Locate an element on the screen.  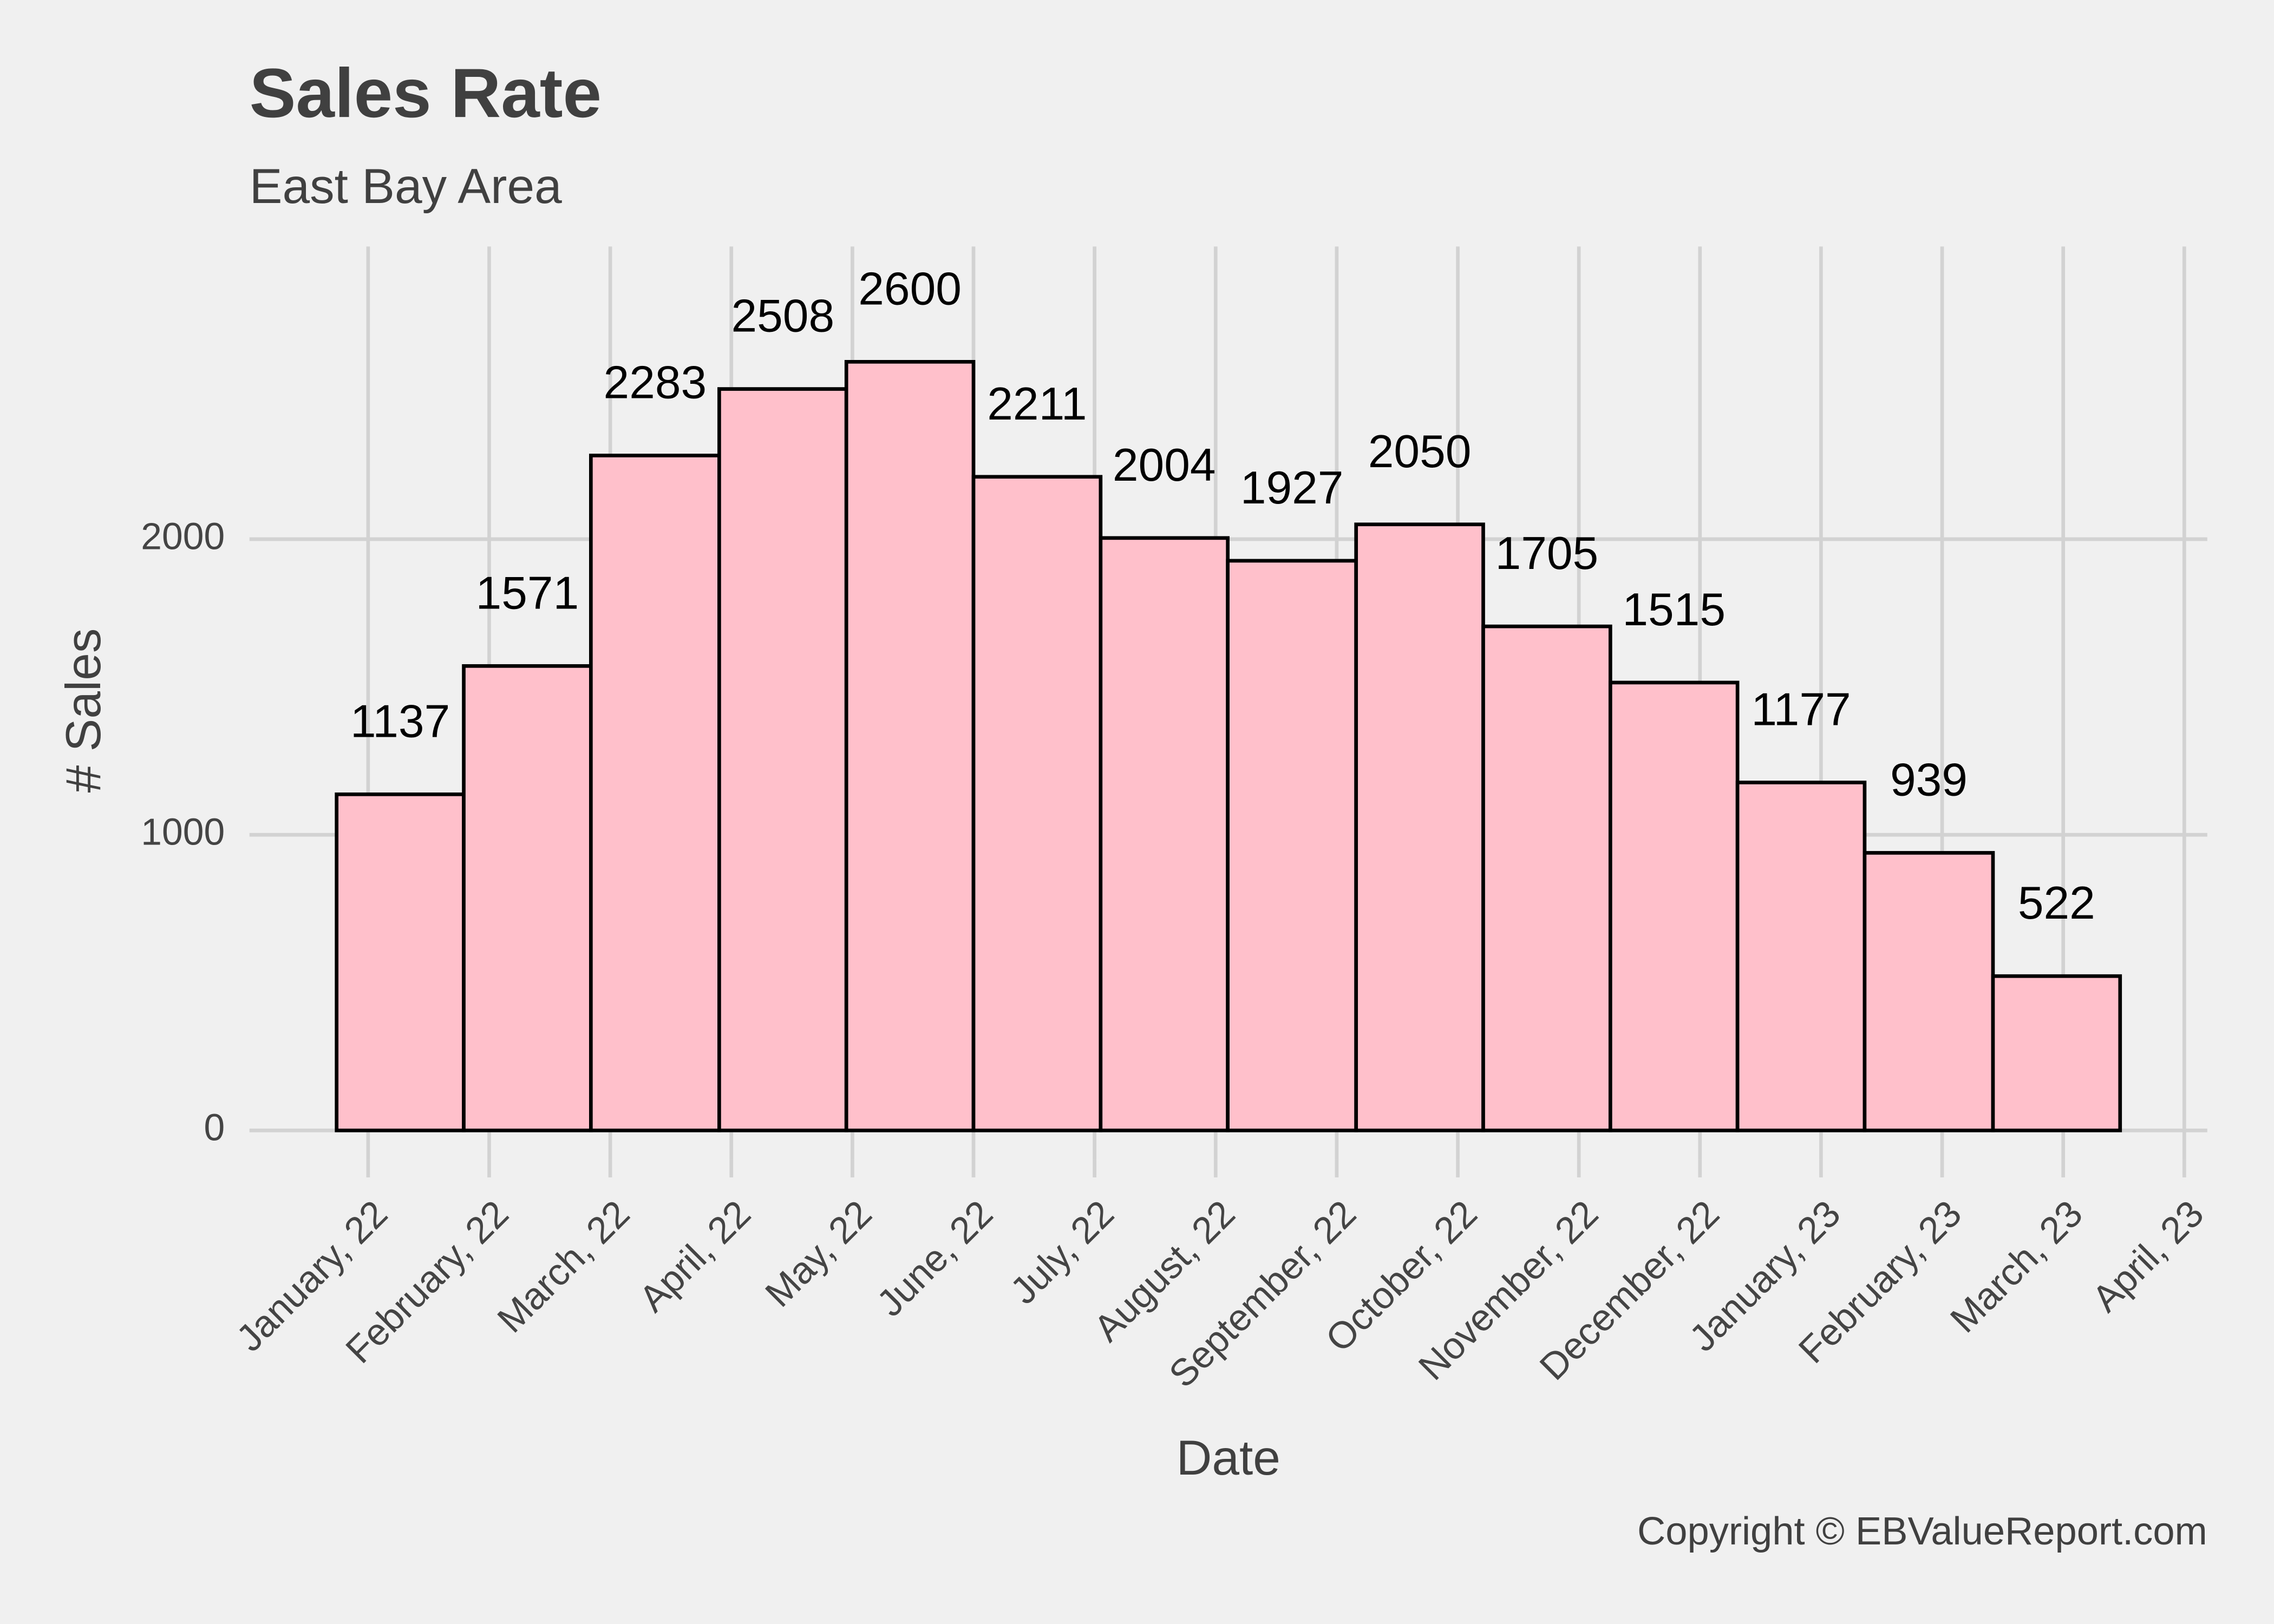
y-axis-title: # Sales is located at coordinates (83, 710).